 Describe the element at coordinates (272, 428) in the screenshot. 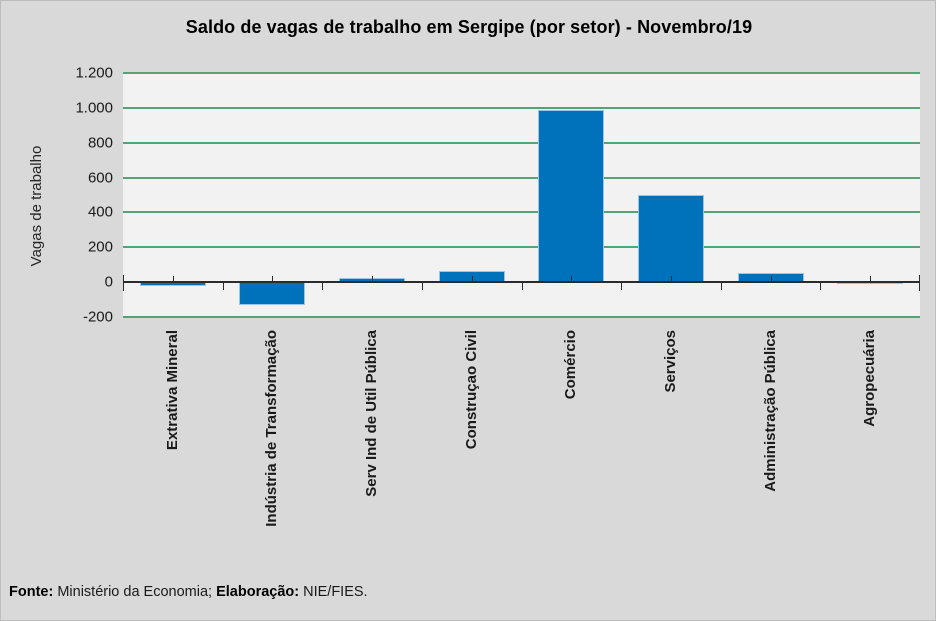

I see `x-category-label-1: Indústria de Transformação` at that location.